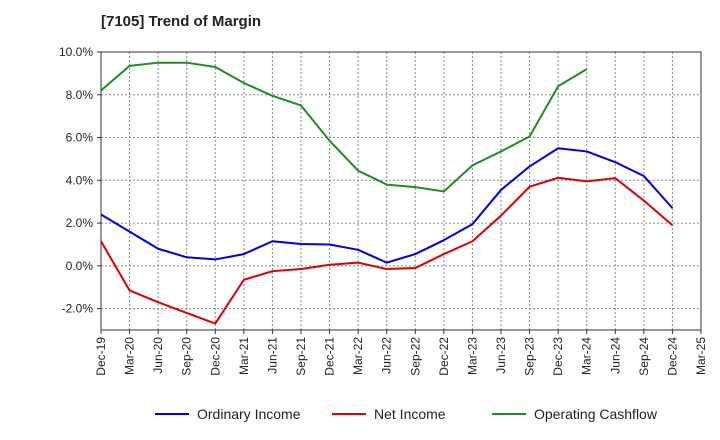 The height and width of the screenshot is (440, 720). I want to click on x-tick-label: Mar-25, so click(701, 356).